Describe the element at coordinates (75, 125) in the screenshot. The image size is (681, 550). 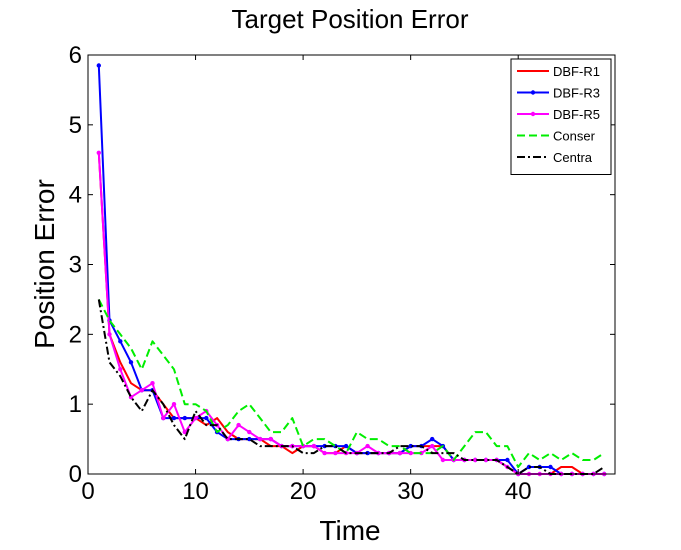
I see `y-tick-label: 5` at that location.